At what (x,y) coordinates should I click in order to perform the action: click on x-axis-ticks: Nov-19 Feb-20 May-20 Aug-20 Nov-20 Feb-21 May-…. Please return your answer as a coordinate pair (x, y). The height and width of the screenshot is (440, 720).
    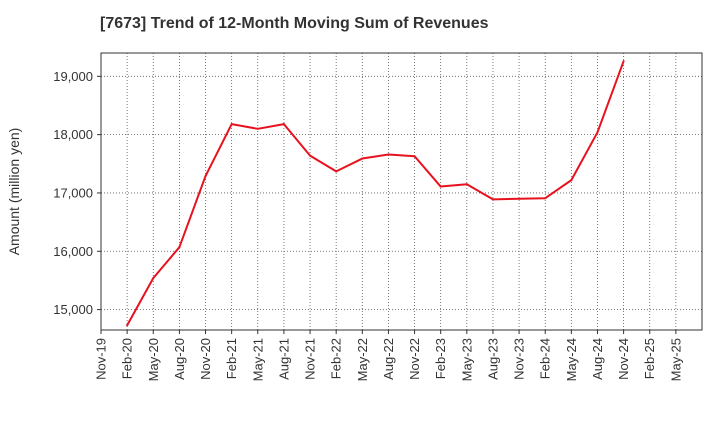
    Looking at the image, I should click on (388, 355).